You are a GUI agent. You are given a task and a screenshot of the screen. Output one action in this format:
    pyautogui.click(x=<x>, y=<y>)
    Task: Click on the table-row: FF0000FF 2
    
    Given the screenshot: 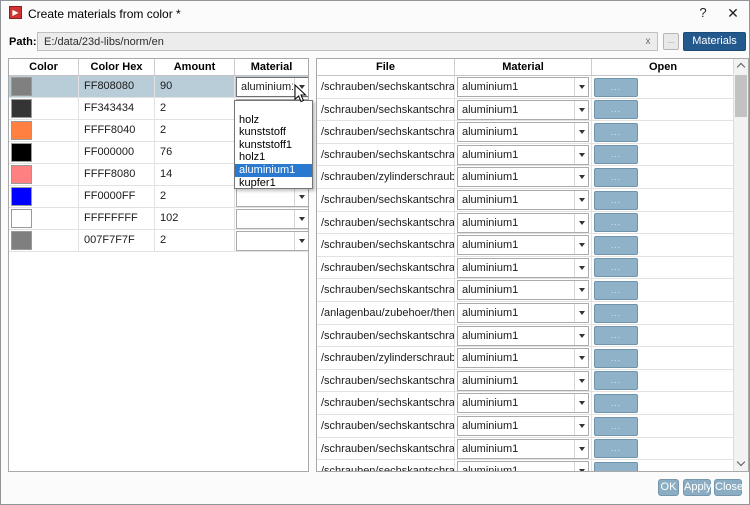 What is the action you would take?
    pyautogui.click(x=158, y=197)
    